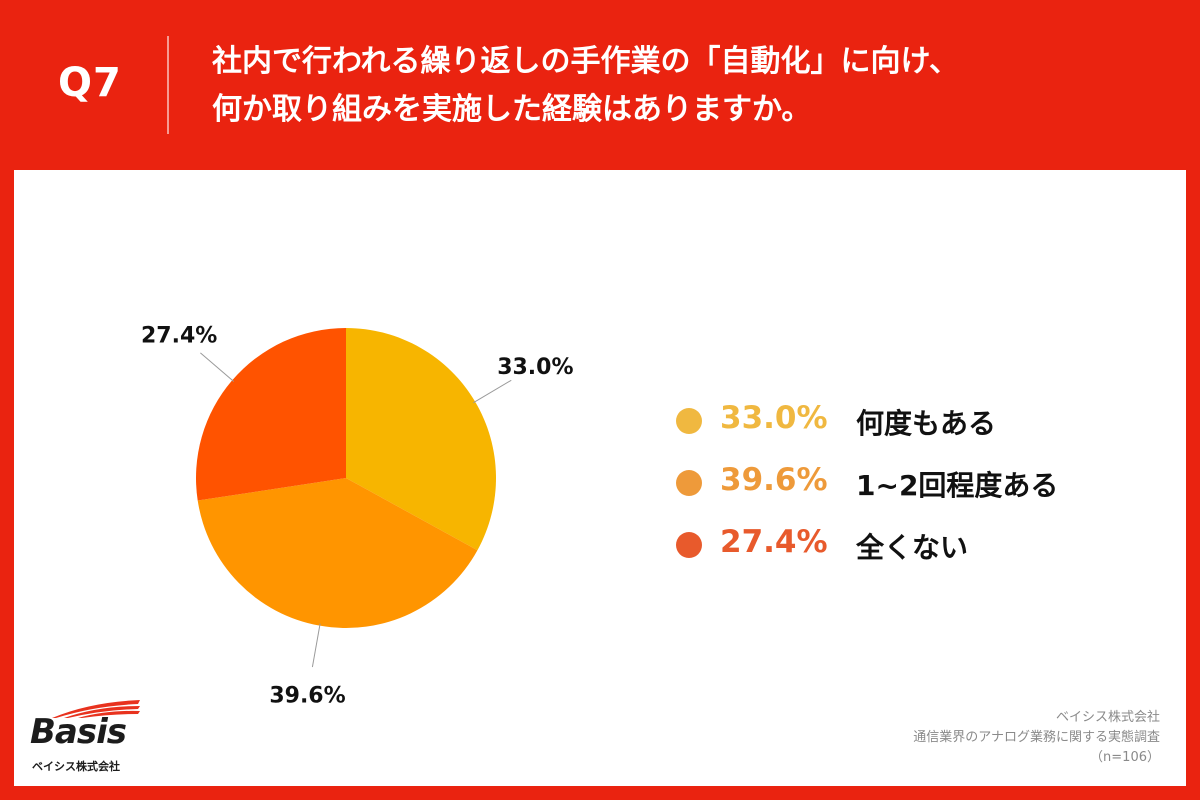 This screenshot has height=800, width=1200. I want to click on legend-label-frequent: 何度もある, so click(926, 423).